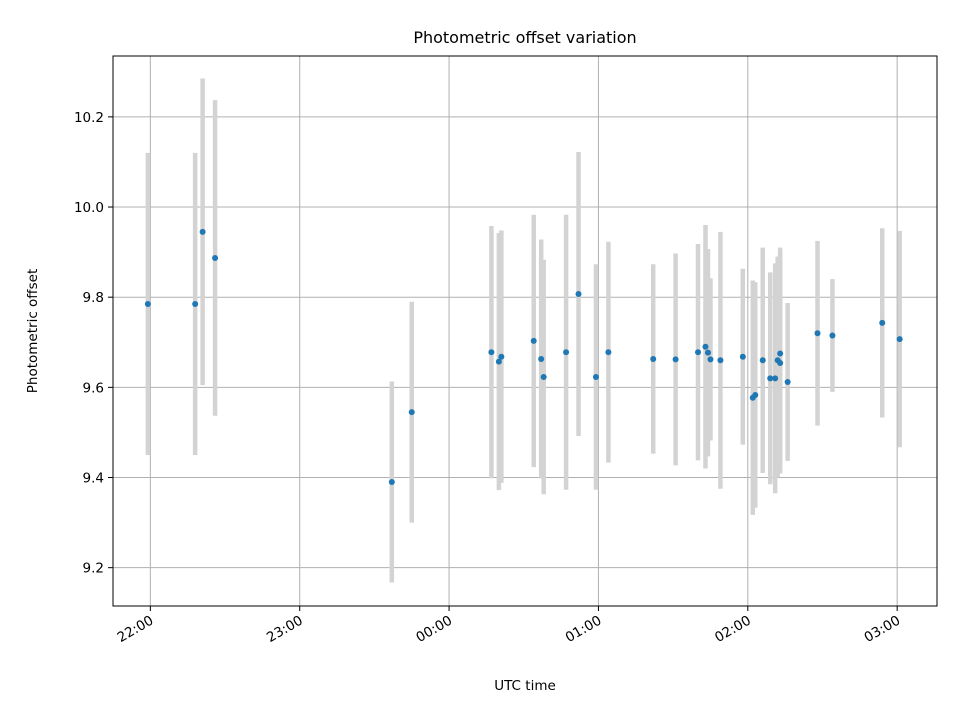 Image resolution: width=960 pixels, height=720 pixels. Describe the element at coordinates (525, 686) in the screenshot. I see `x-axis-label: UTC time` at that location.